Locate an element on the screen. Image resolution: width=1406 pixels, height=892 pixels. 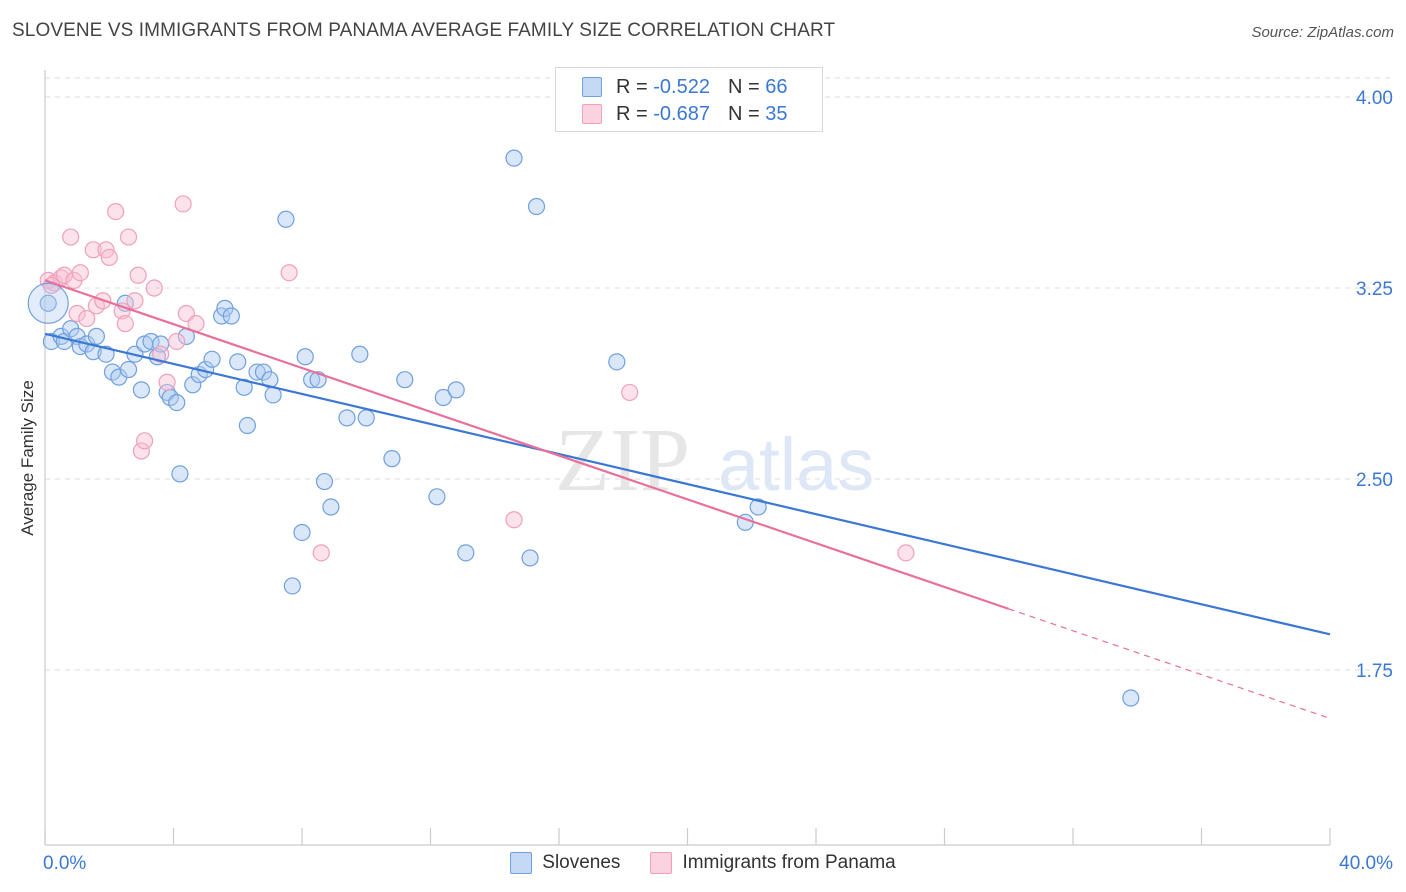
stats-legend: R = -0.522 N = 66 R = -0.687 N = 35 is located at coordinates (689, 99).